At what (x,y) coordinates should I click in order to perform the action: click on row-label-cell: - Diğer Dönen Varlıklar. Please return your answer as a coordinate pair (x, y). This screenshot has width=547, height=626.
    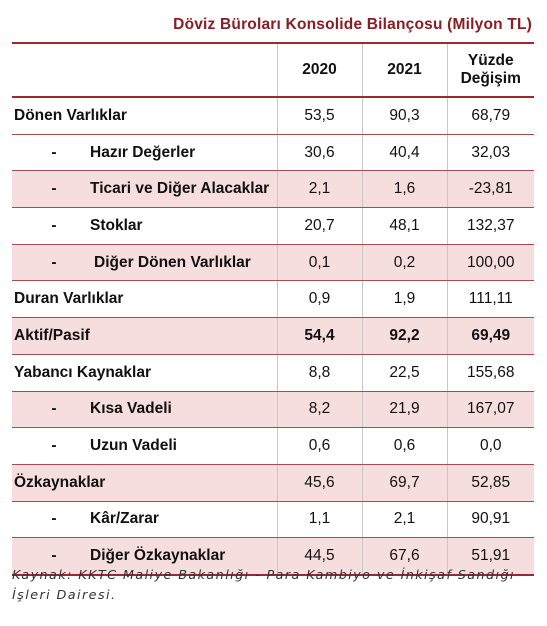
    Looking at the image, I should click on (145, 263).